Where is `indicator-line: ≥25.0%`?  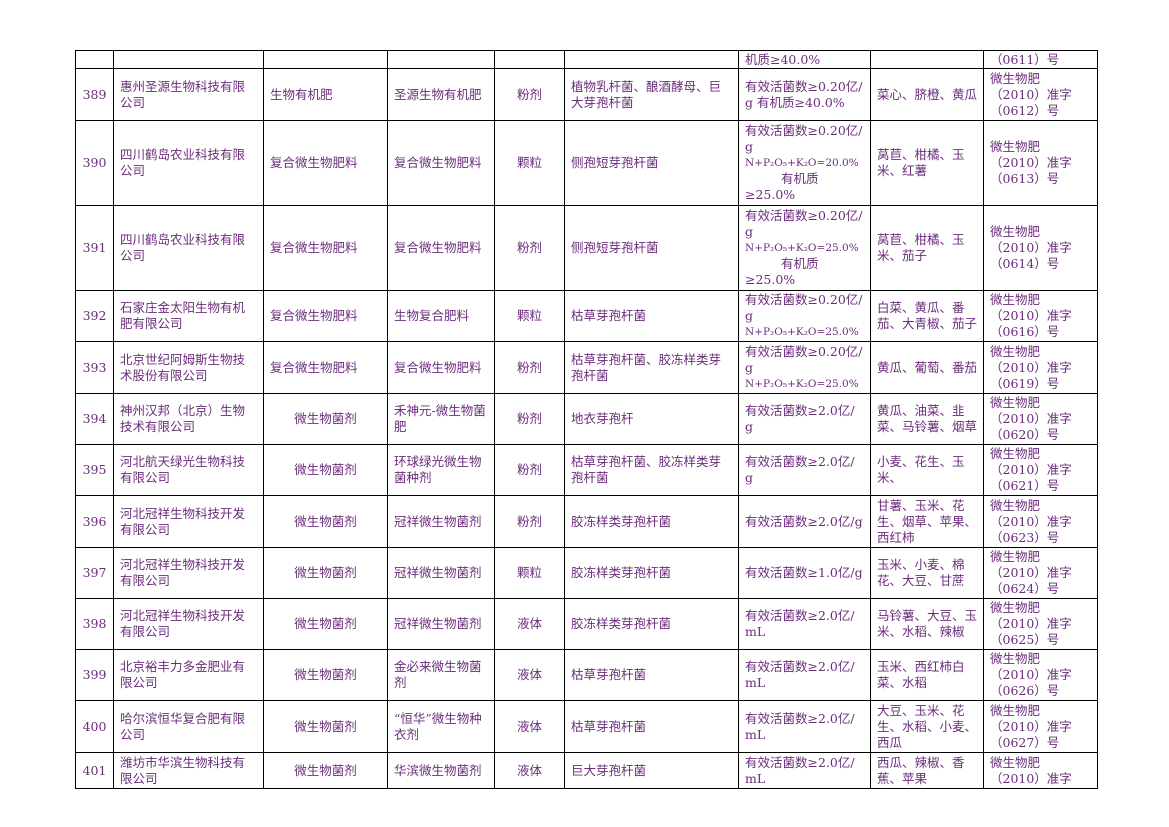 indicator-line: ≥25.0% is located at coordinates (770, 194).